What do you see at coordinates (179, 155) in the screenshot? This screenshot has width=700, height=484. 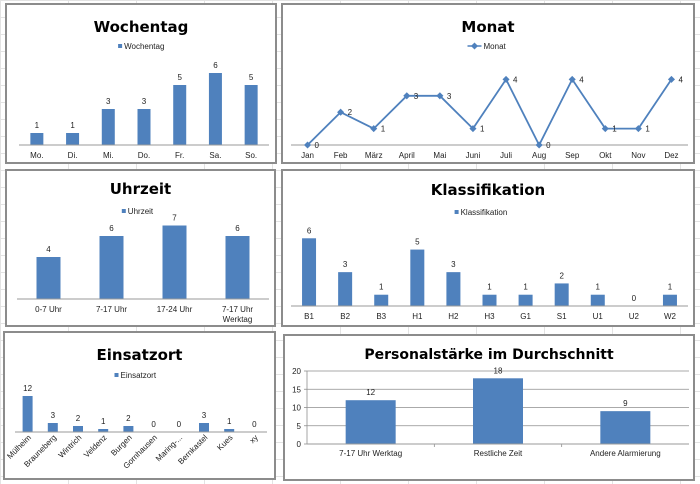 I see `x-tick-label: Fr.` at bounding box center [179, 155].